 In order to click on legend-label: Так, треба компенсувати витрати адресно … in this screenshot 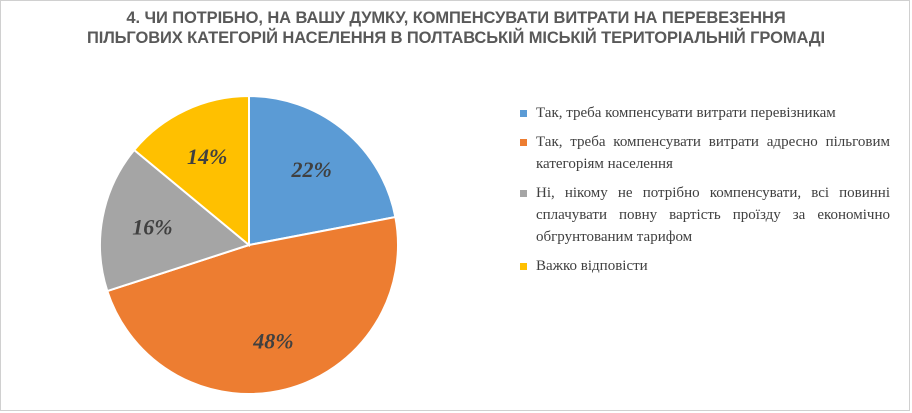, I will do `click(713, 153)`.